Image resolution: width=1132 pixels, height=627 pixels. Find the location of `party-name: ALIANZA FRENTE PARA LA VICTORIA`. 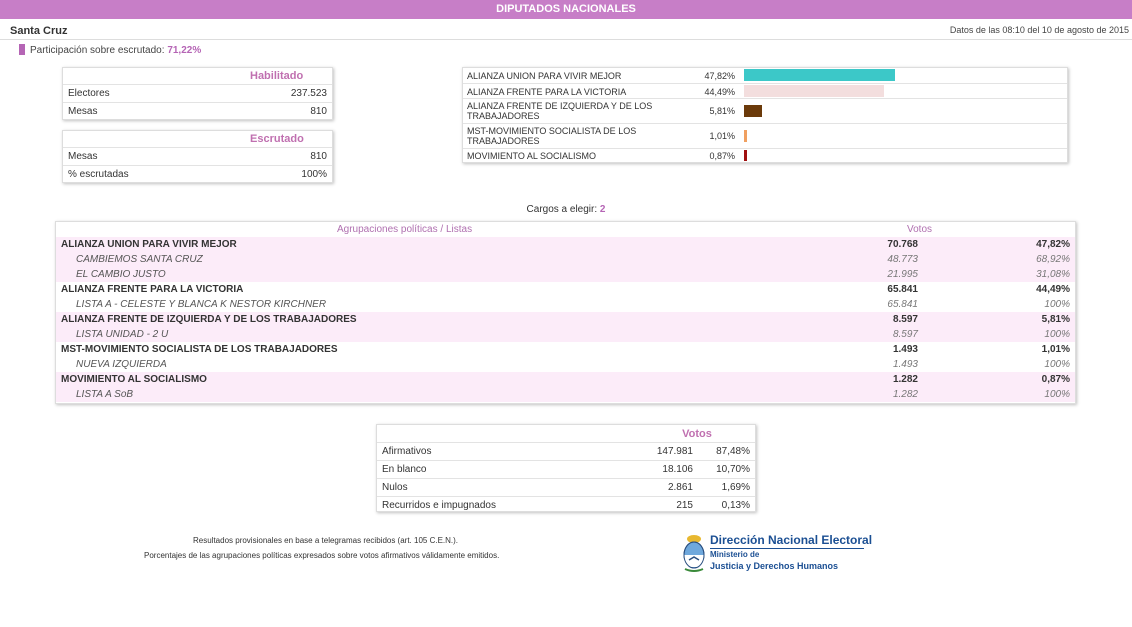

party-name: ALIANZA FRENTE PARA LA VICTORIA is located at coordinates (152, 289).